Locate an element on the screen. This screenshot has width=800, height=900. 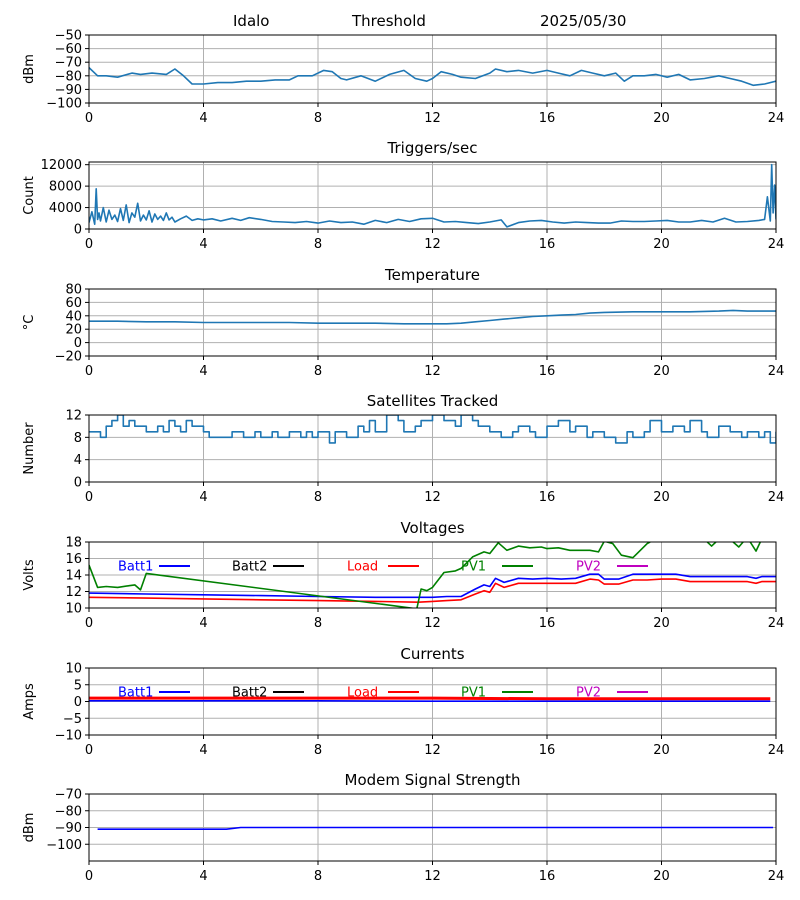
y-tick-label: 60 is located at coordinates (73, 303).